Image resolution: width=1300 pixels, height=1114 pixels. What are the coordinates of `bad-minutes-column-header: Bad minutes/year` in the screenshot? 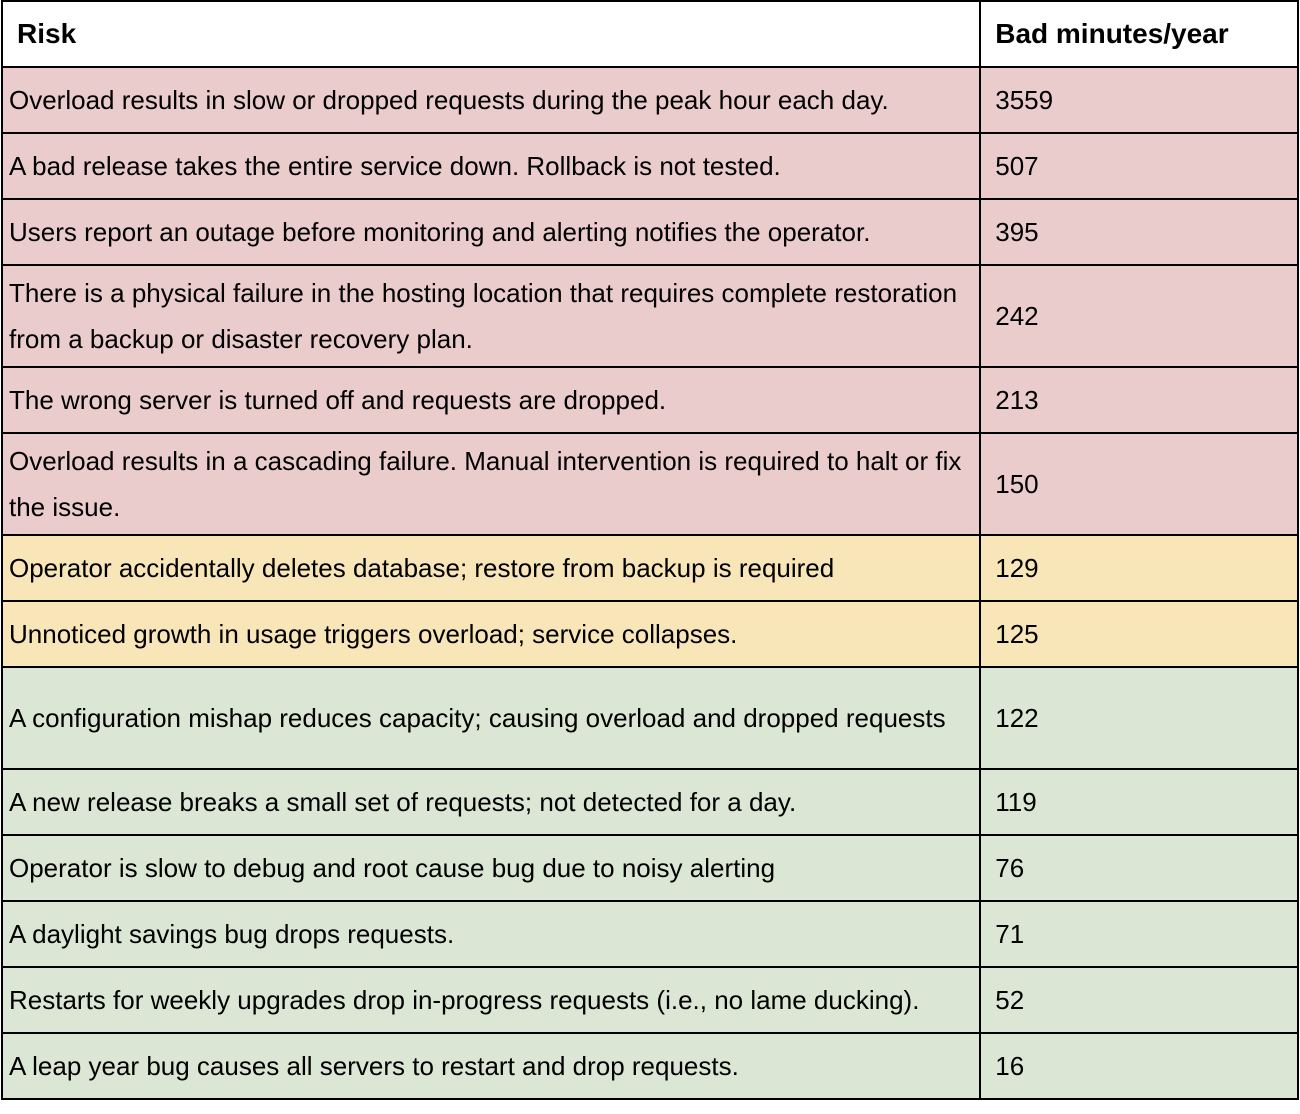 It's located at (1139, 34).